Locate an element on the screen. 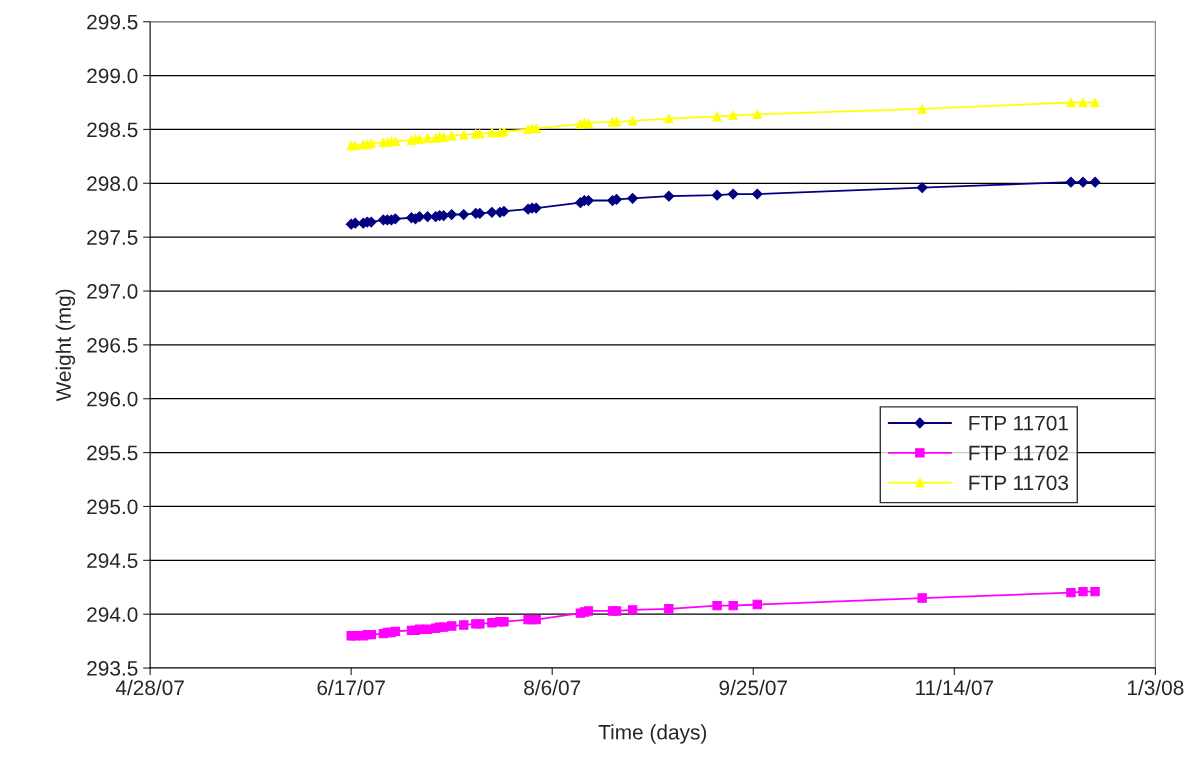  y-tick-label: 295.0 is located at coordinates (112, 507).